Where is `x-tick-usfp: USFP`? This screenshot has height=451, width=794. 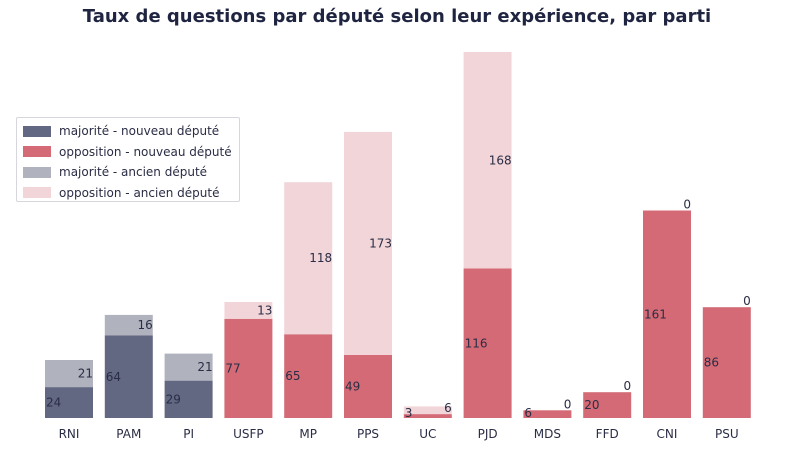 x-tick-usfp: USFP is located at coordinates (248, 434).